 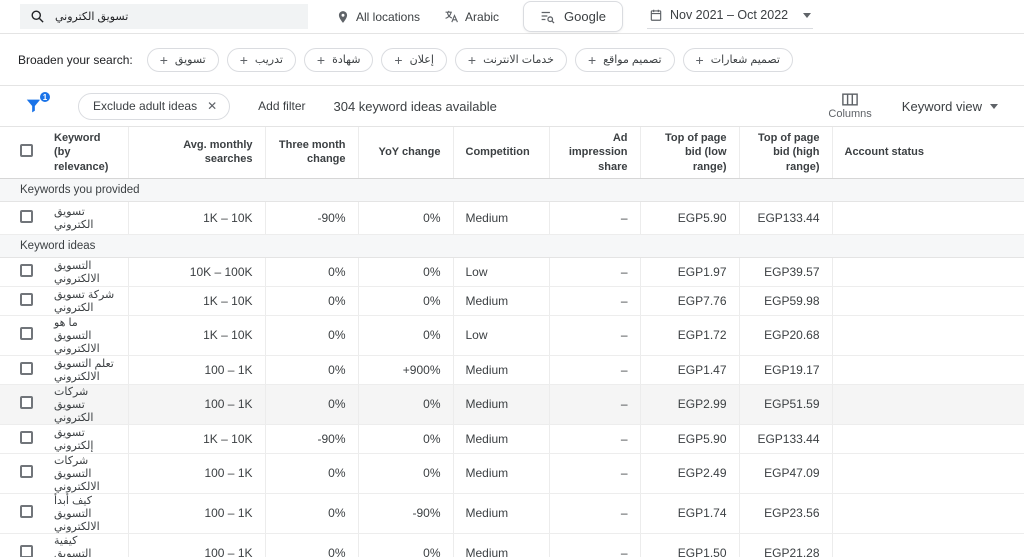 What do you see at coordinates (690, 272) in the screenshot?
I see `bid-low-cell: EGP1.97` at bounding box center [690, 272].